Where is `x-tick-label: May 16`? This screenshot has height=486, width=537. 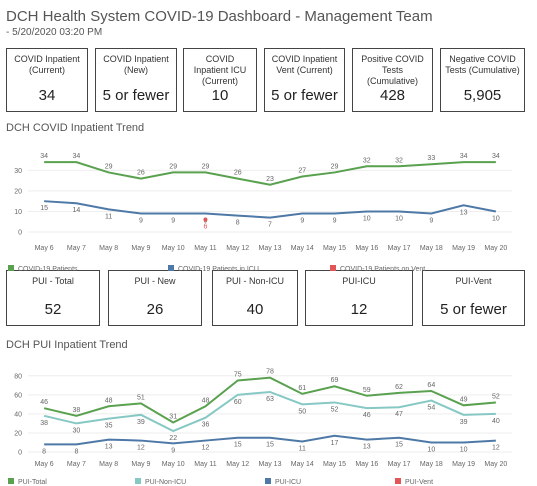 x-tick-label: May 16 is located at coordinates (366, 464).